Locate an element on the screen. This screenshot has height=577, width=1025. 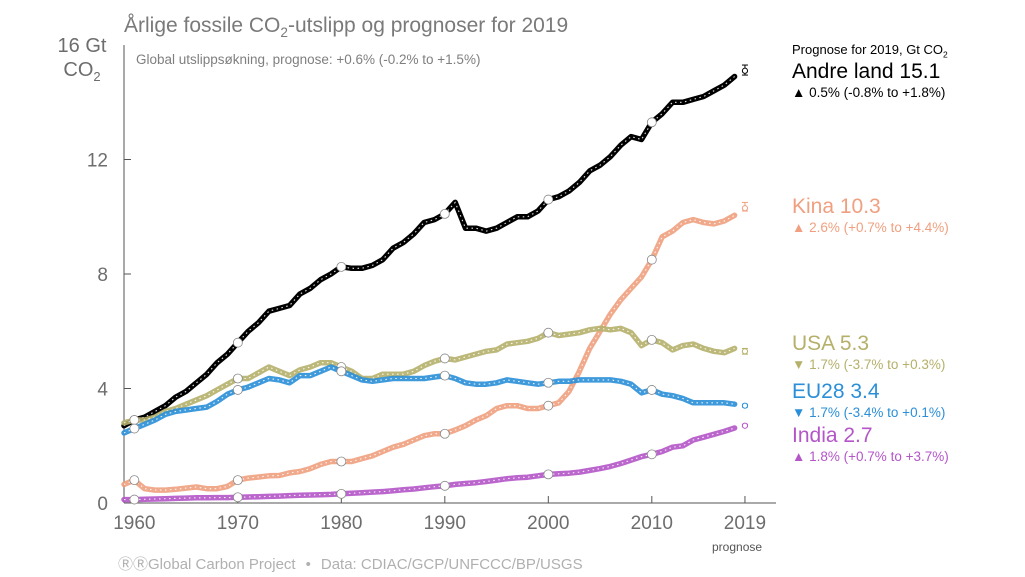
series-dots-eu28 is located at coordinates (429, 400).